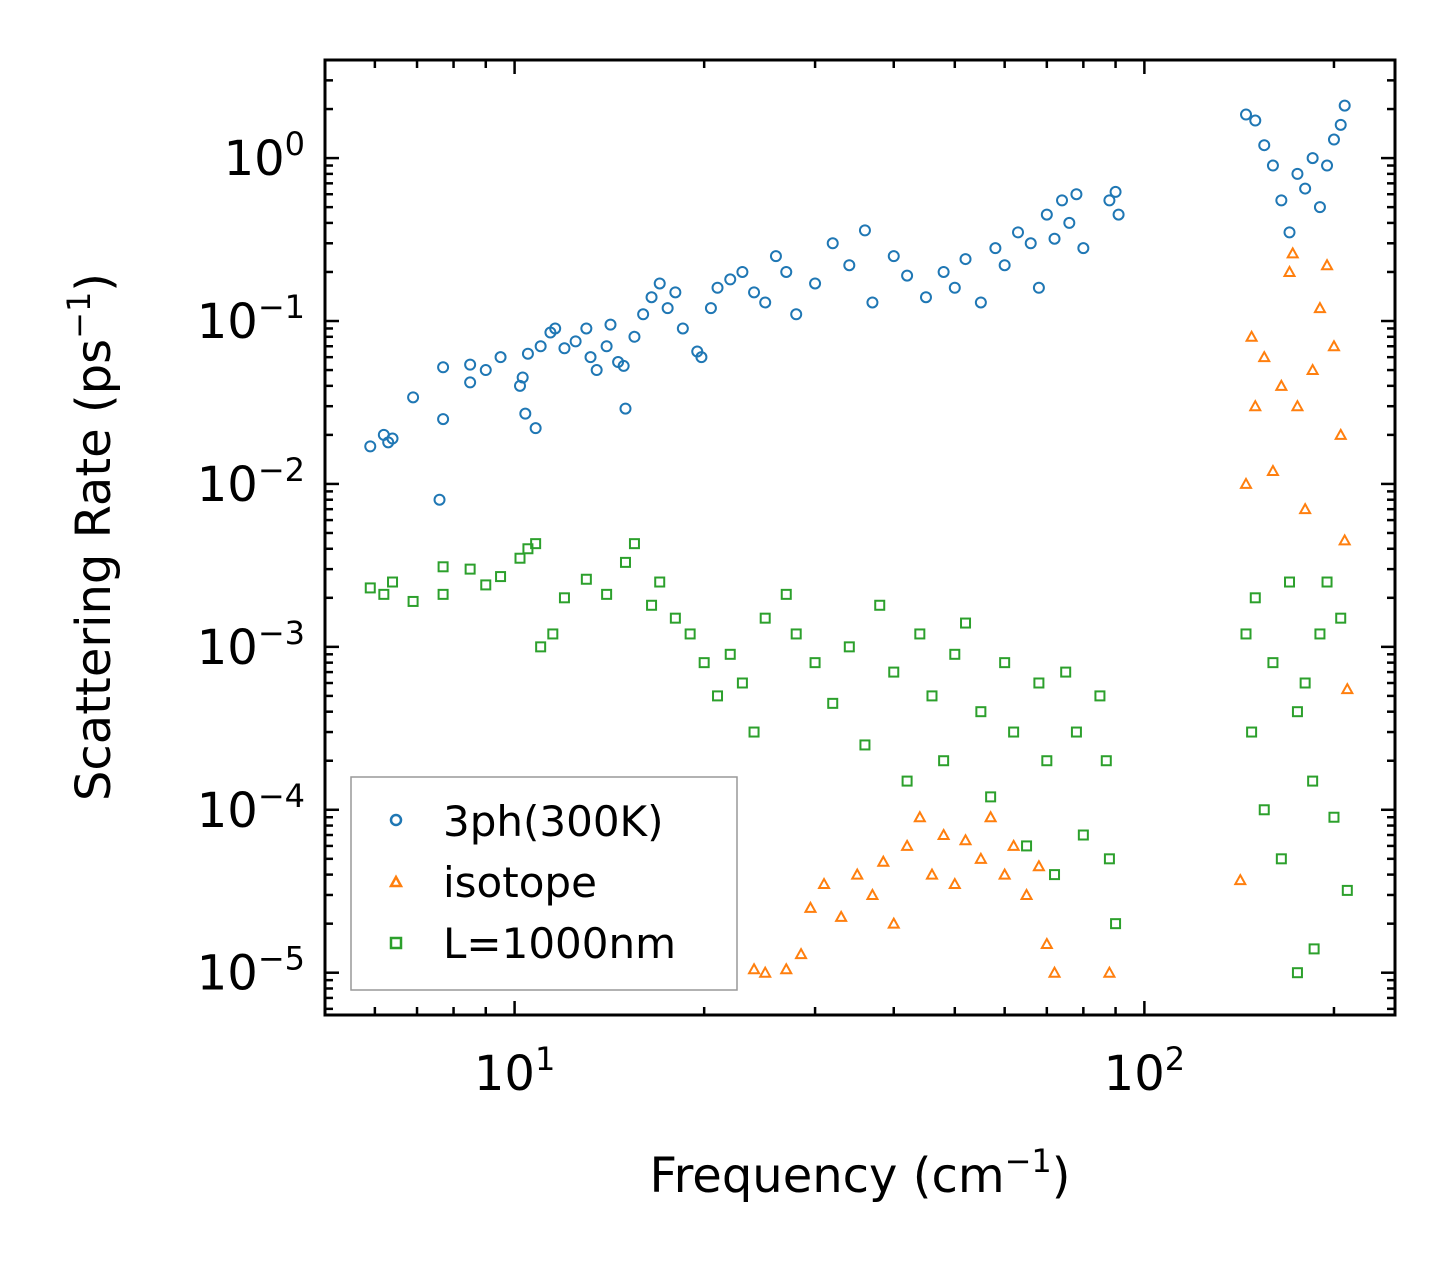 This screenshot has height=1265, width=1455. Describe the element at coordinates (91, 537) in the screenshot. I see `y-axis-title: Scattering Rate (ps−1)` at that location.